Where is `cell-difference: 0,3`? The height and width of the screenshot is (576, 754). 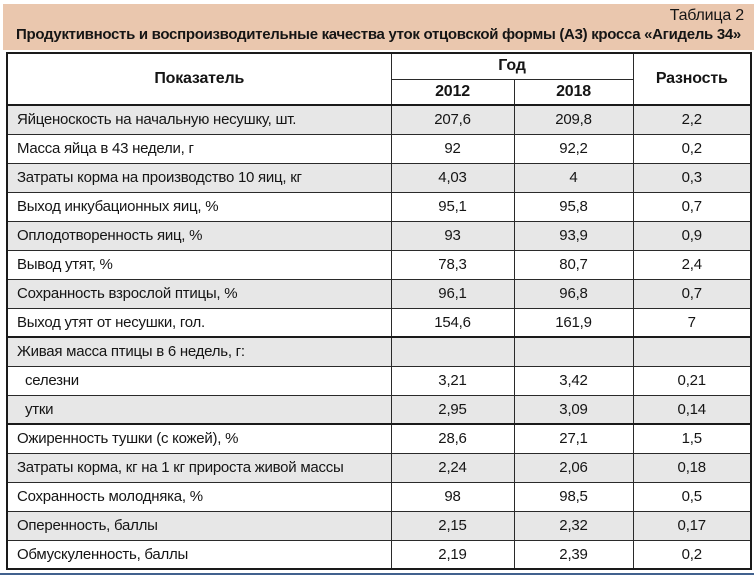
cell-difference: 0,3 is located at coordinates (692, 177).